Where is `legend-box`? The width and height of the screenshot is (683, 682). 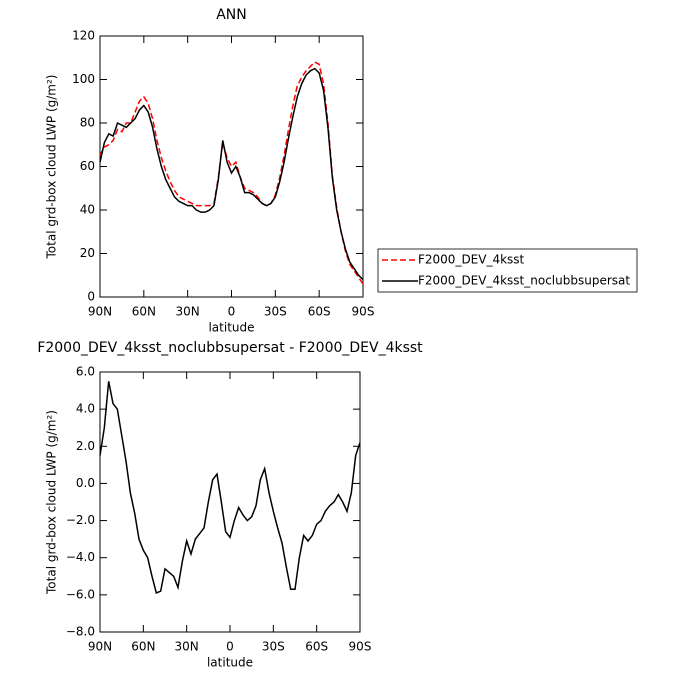 legend-box is located at coordinates (507, 270).